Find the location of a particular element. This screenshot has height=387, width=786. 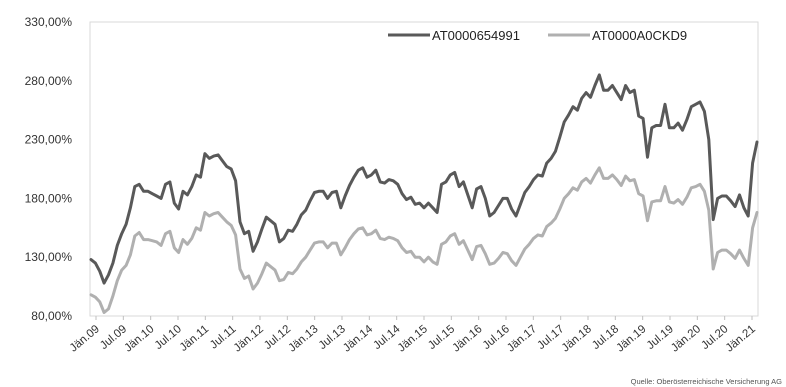

x-tick-label: Jän.19 is located at coordinates (631, 338).